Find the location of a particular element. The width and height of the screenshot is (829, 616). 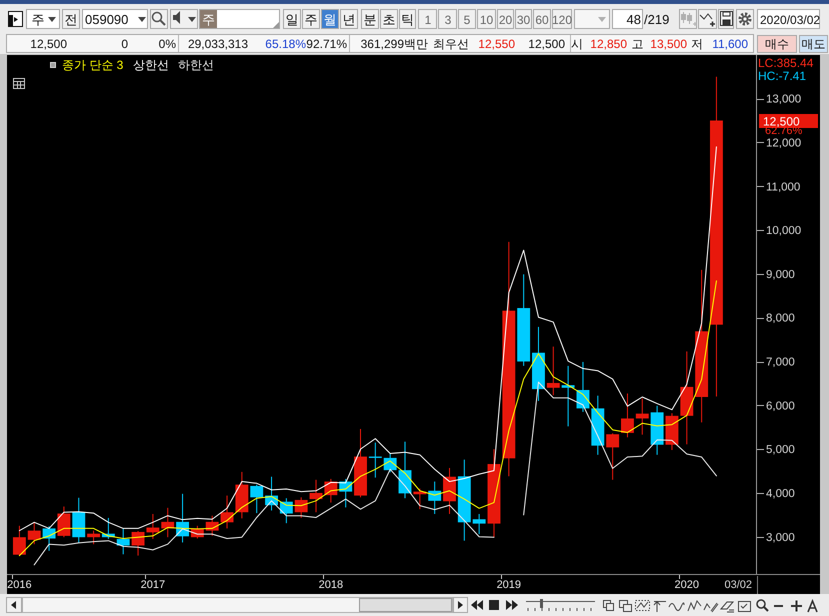

text: 하한선 is located at coordinates (196, 65).